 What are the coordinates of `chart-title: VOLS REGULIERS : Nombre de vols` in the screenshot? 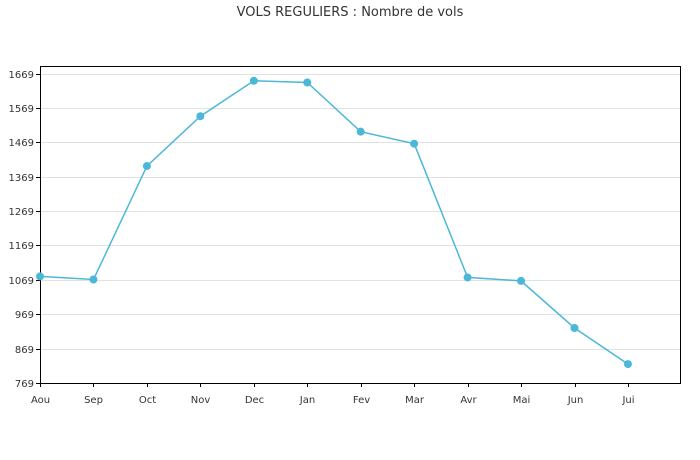 It's located at (350, 12).